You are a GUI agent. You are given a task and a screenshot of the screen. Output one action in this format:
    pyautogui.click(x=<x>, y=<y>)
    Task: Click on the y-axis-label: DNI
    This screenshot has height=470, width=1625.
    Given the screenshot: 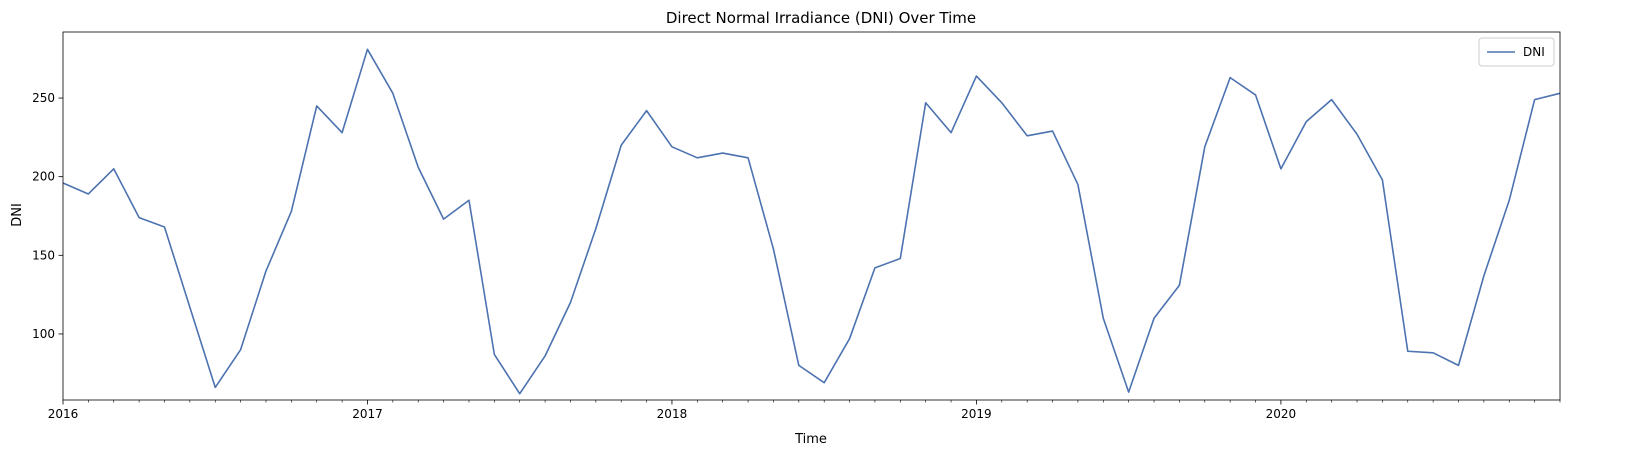 What is the action you would take?
    pyautogui.click(x=17, y=215)
    